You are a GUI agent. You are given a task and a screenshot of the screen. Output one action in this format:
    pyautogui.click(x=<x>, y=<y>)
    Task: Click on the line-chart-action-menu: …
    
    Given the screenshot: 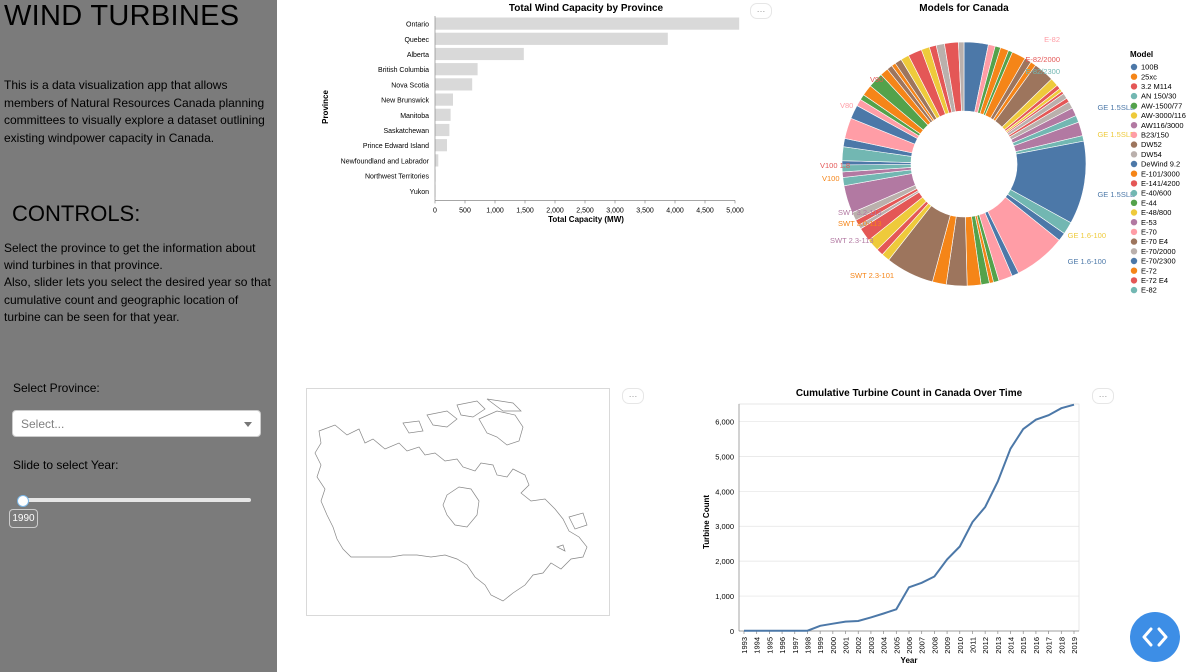 What is the action you would take?
    pyautogui.click(x=1103, y=396)
    